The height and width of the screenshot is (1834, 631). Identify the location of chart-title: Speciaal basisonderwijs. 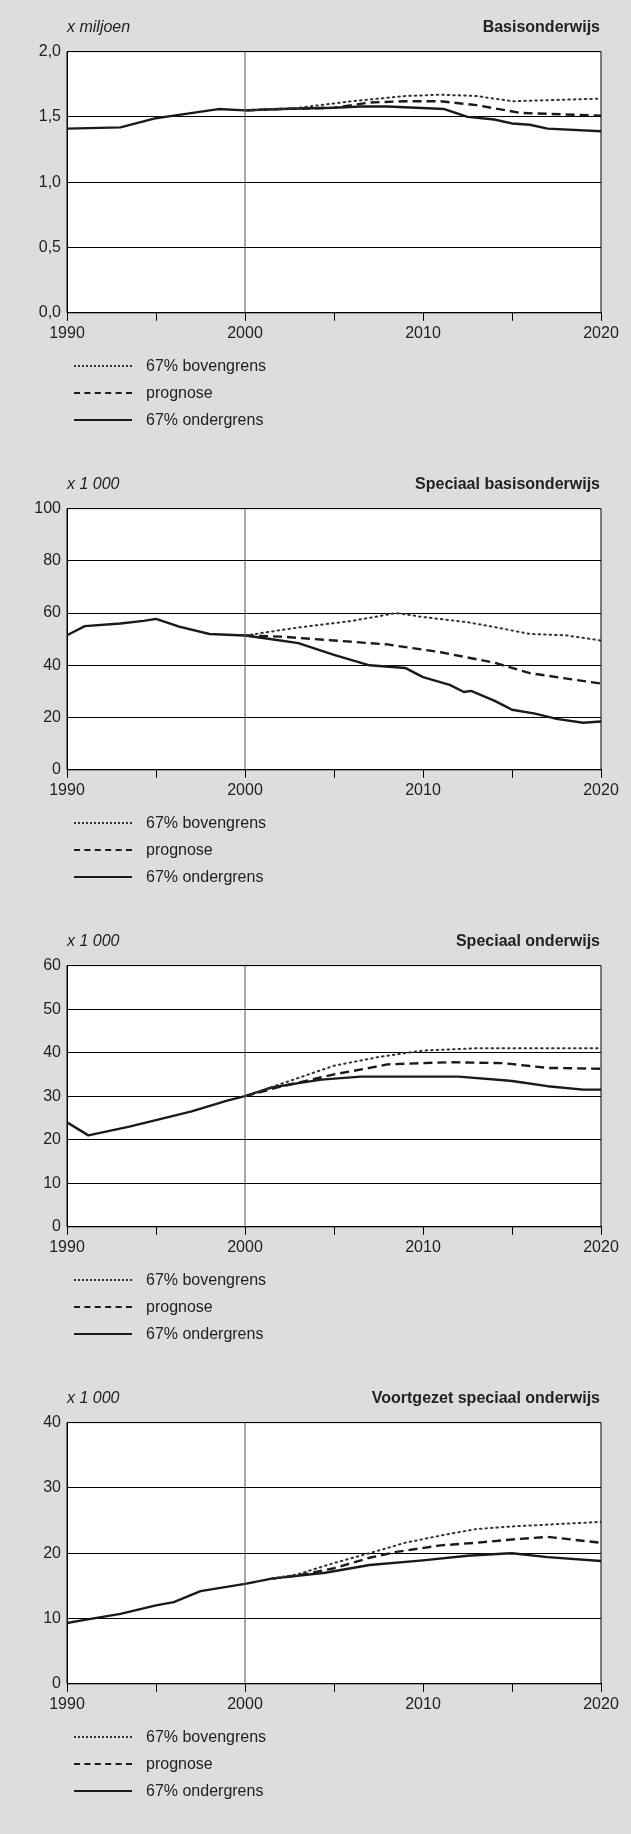
(507, 484).